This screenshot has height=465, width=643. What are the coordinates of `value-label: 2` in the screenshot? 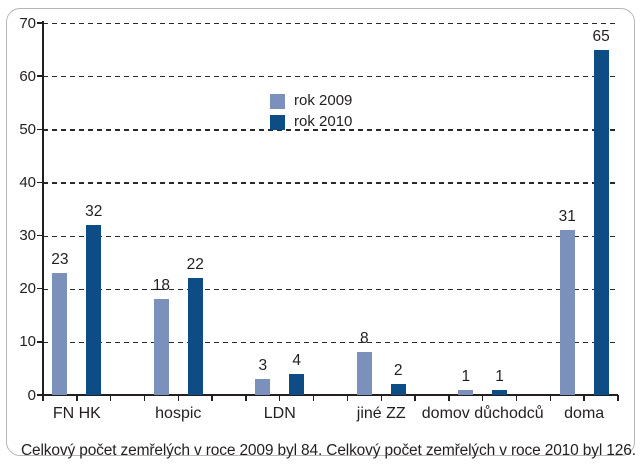 It's located at (398, 371).